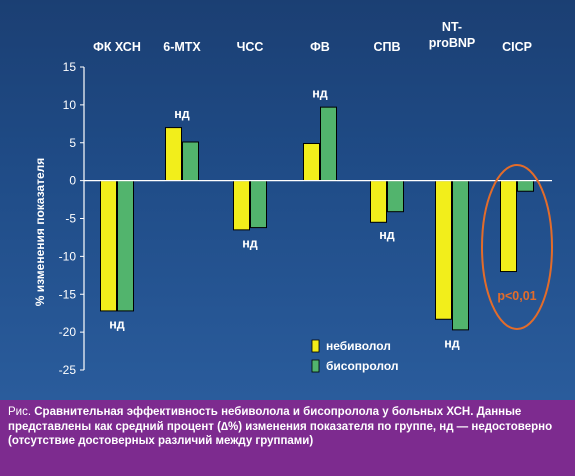  Describe the element at coordinates (362, 366) in the screenshot. I see `legend-label: бисопролол` at that location.